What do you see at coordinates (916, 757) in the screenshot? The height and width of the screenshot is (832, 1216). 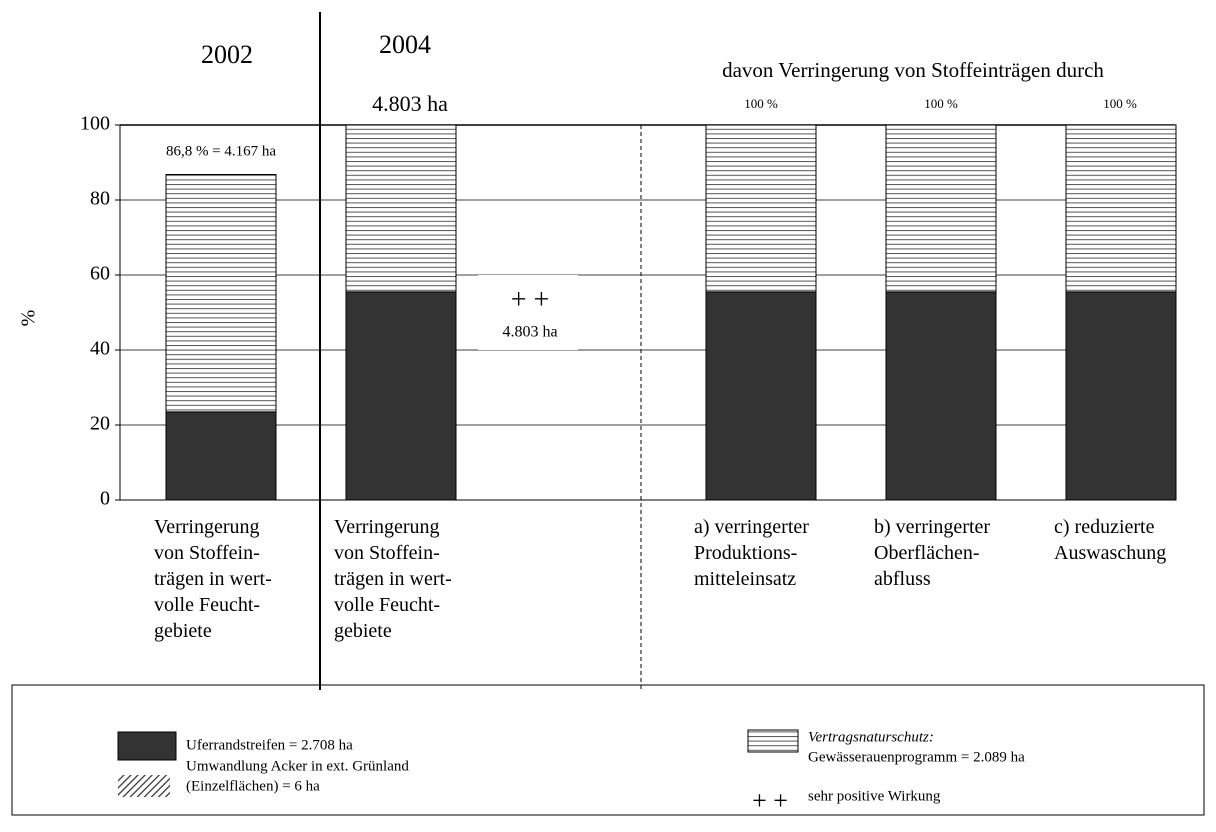 I see `legend-label: Gewässerauenprogramm = 2.089 ha` at bounding box center [916, 757].